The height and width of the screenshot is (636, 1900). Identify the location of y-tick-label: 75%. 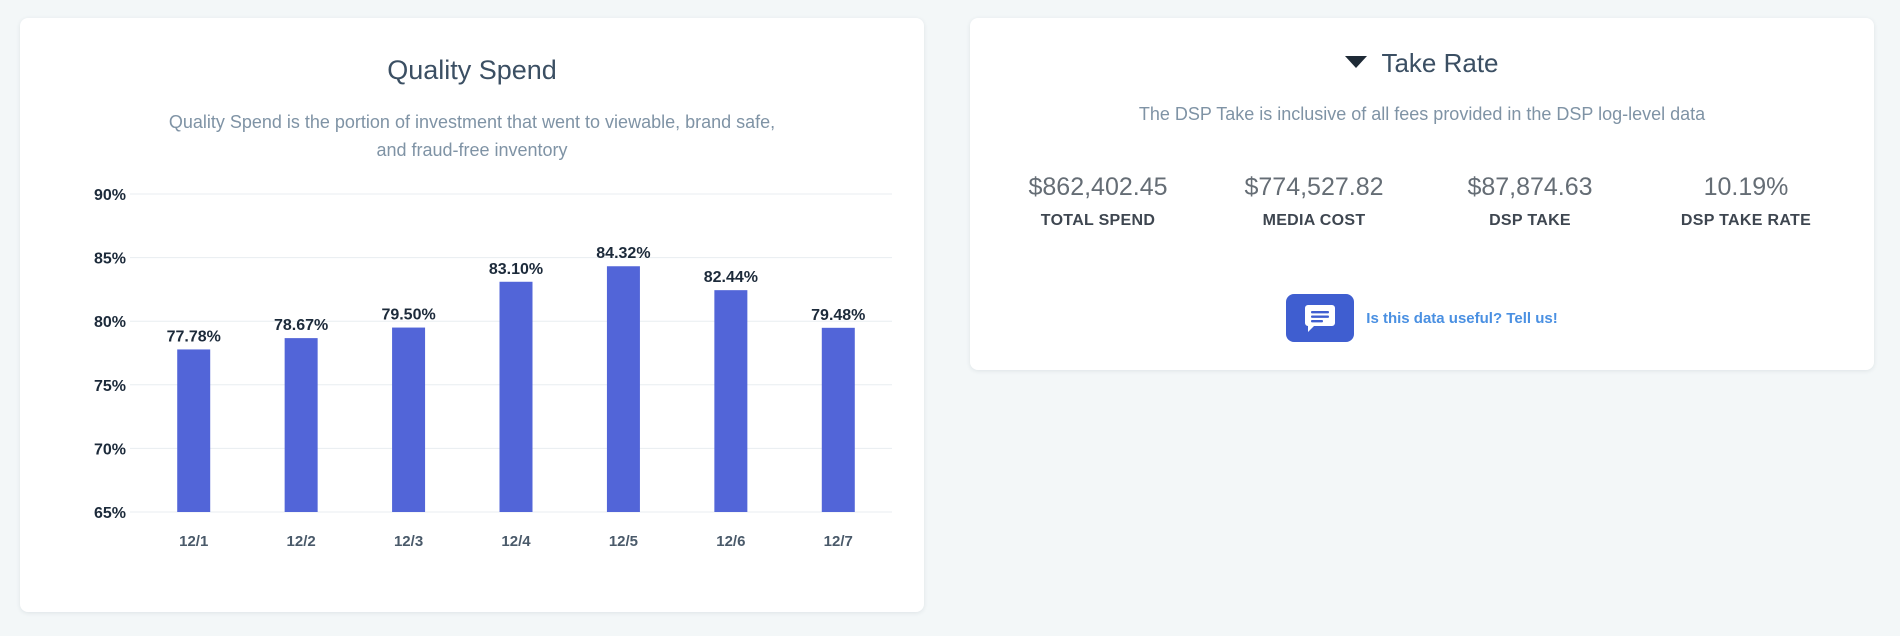
(110, 386).